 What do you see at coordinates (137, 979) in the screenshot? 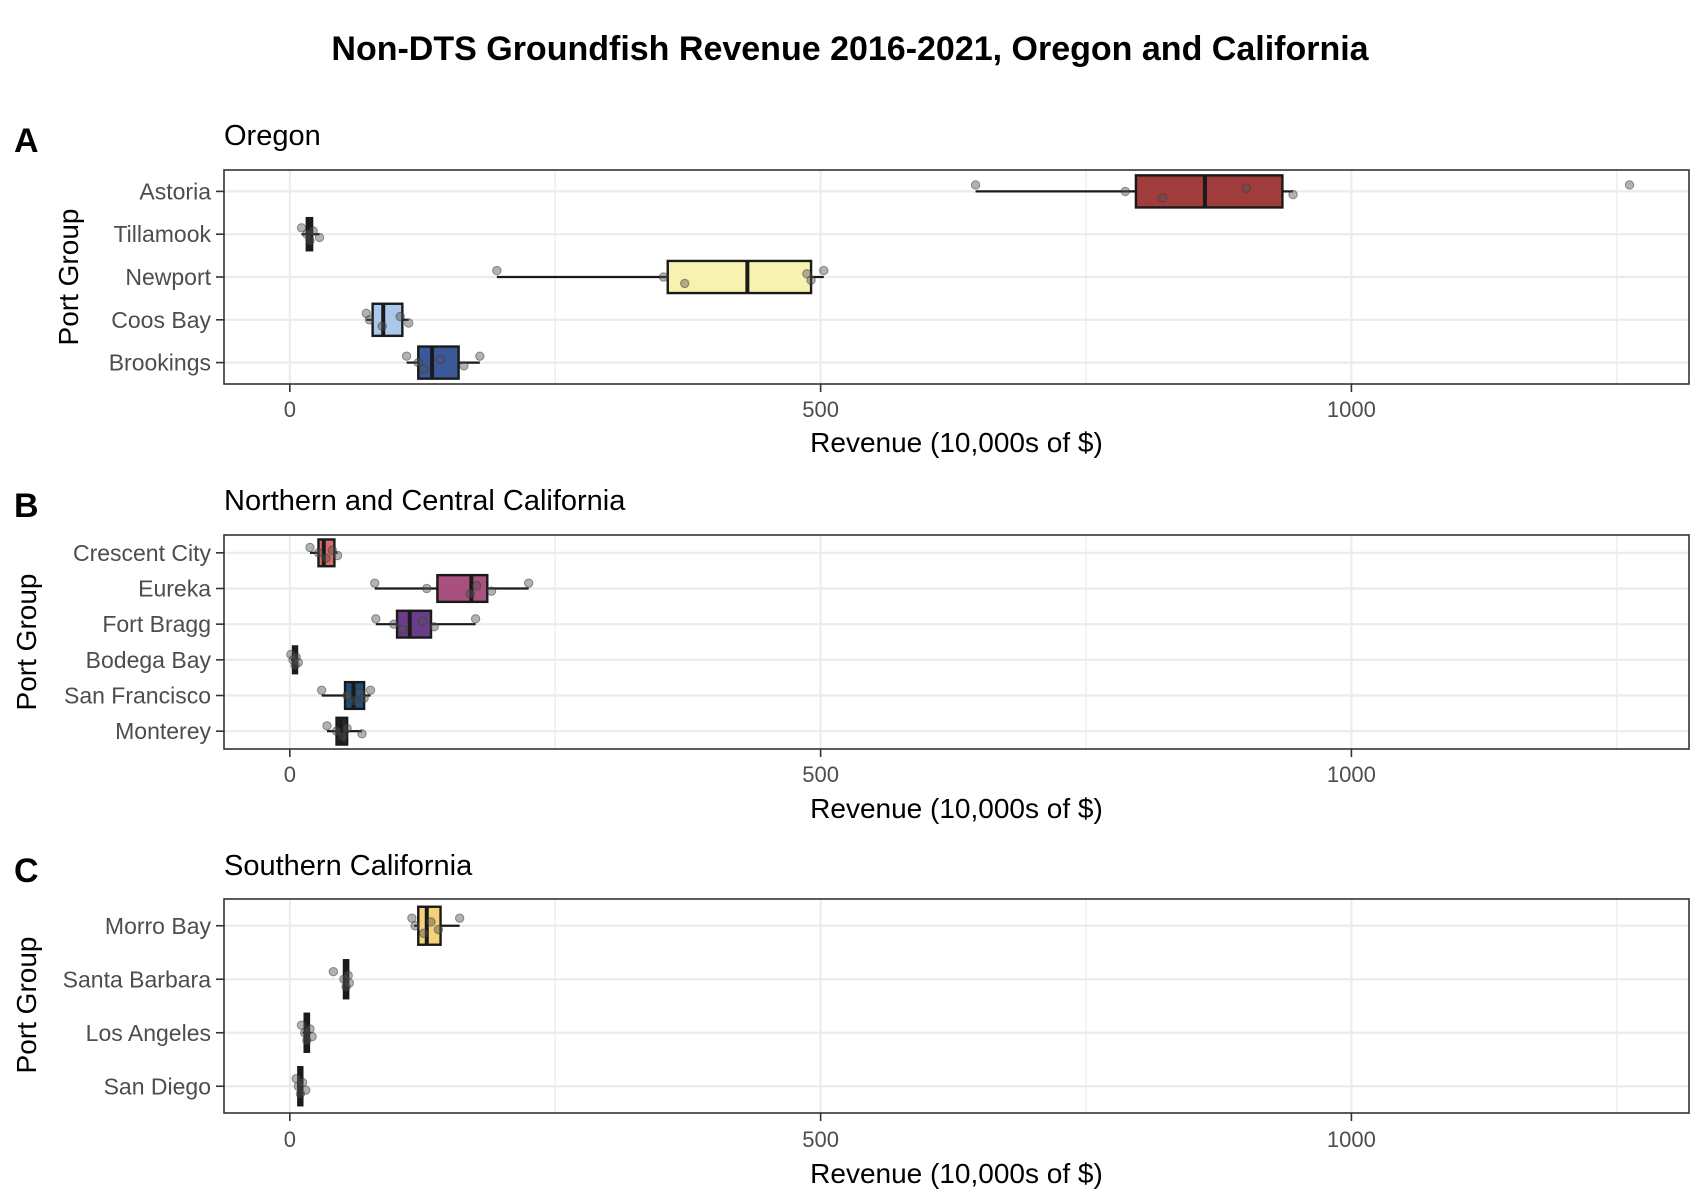
I see `y-tick-label: Santa Barbara` at bounding box center [137, 979].